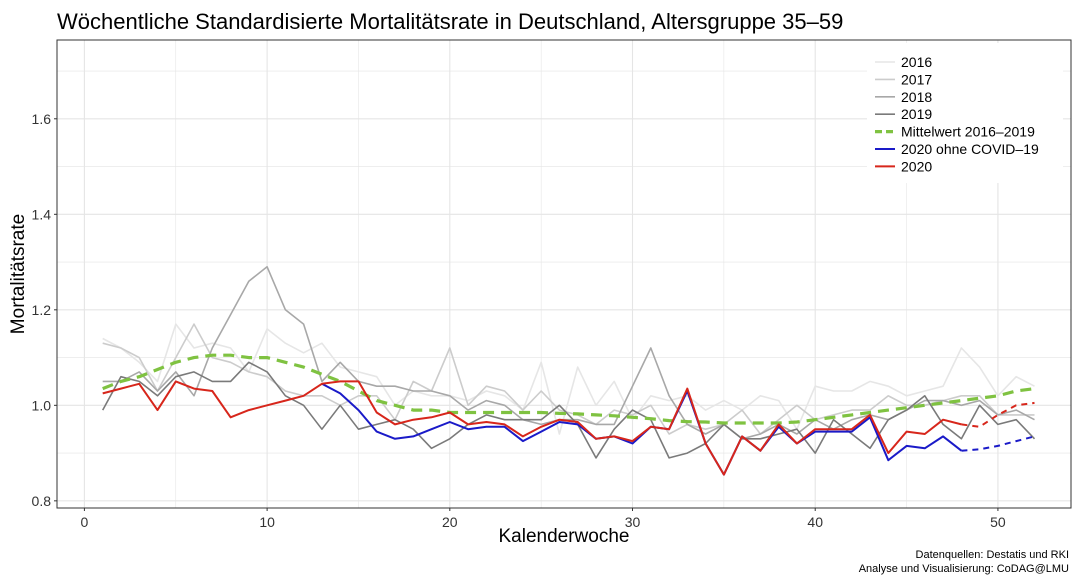  What do you see at coordinates (998, 443) in the screenshot?
I see `series-line-no_covid_proj` at bounding box center [998, 443].